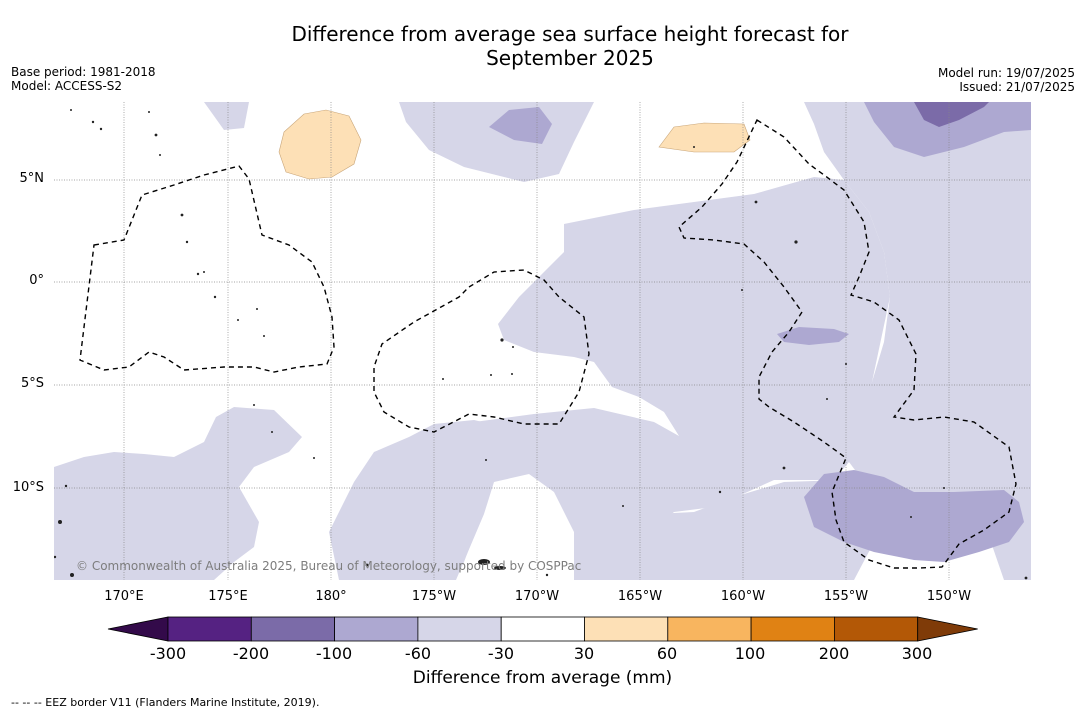 The height and width of the screenshot is (713, 1085). Describe the element at coordinates (917, 341) in the screenshot. I see `anomaly-region-east` at that location.